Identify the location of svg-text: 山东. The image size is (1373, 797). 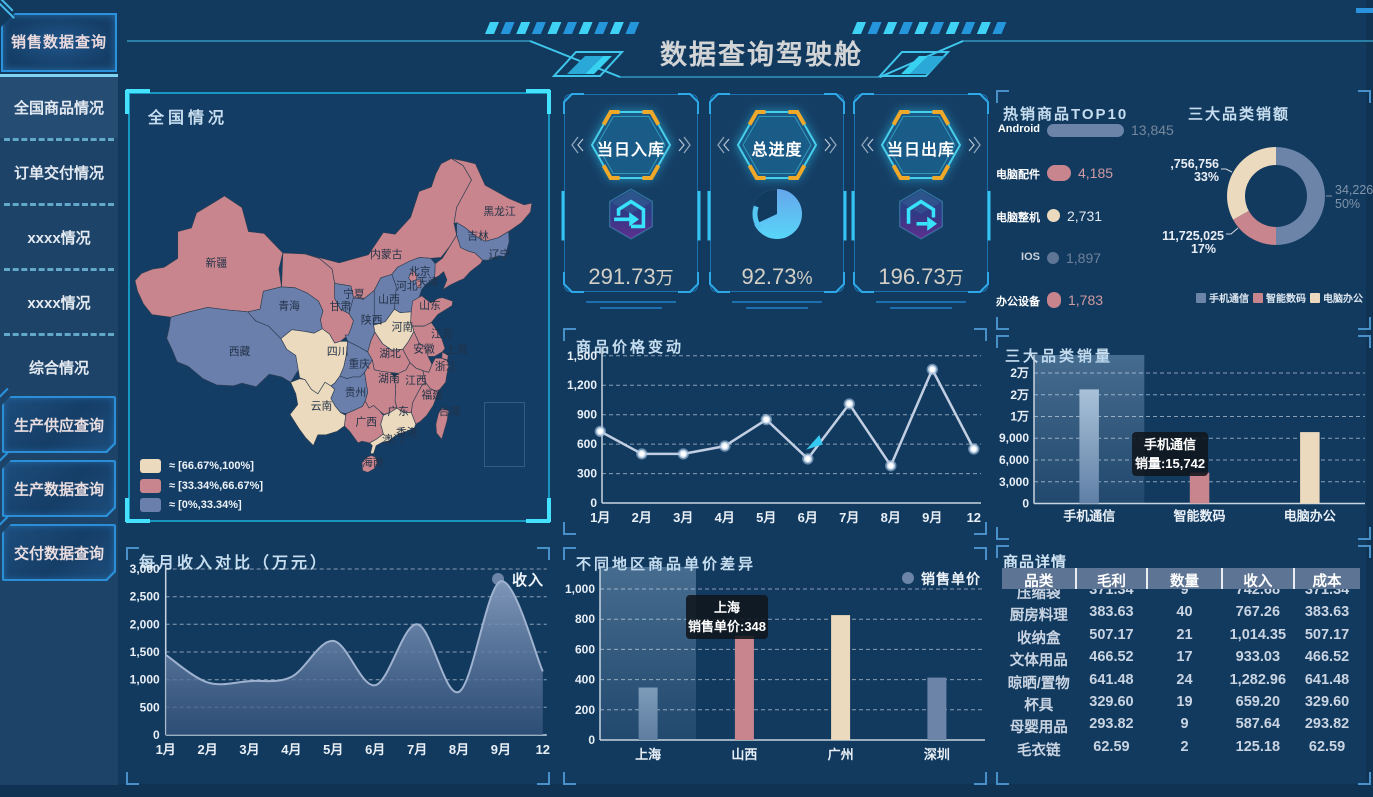
(430, 305).